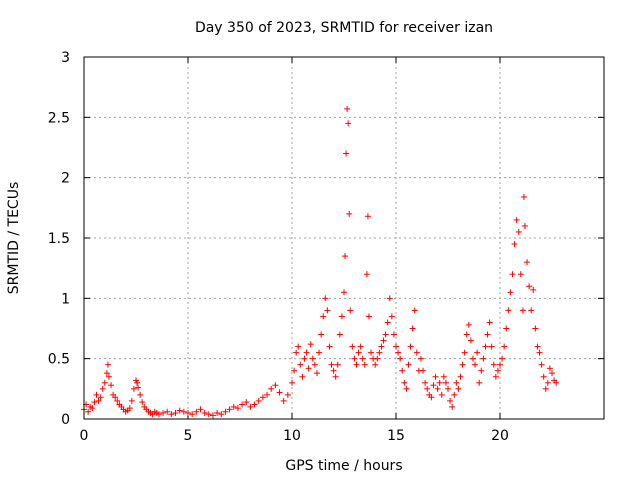  I want to click on x-tick-label: 15, so click(396, 436).